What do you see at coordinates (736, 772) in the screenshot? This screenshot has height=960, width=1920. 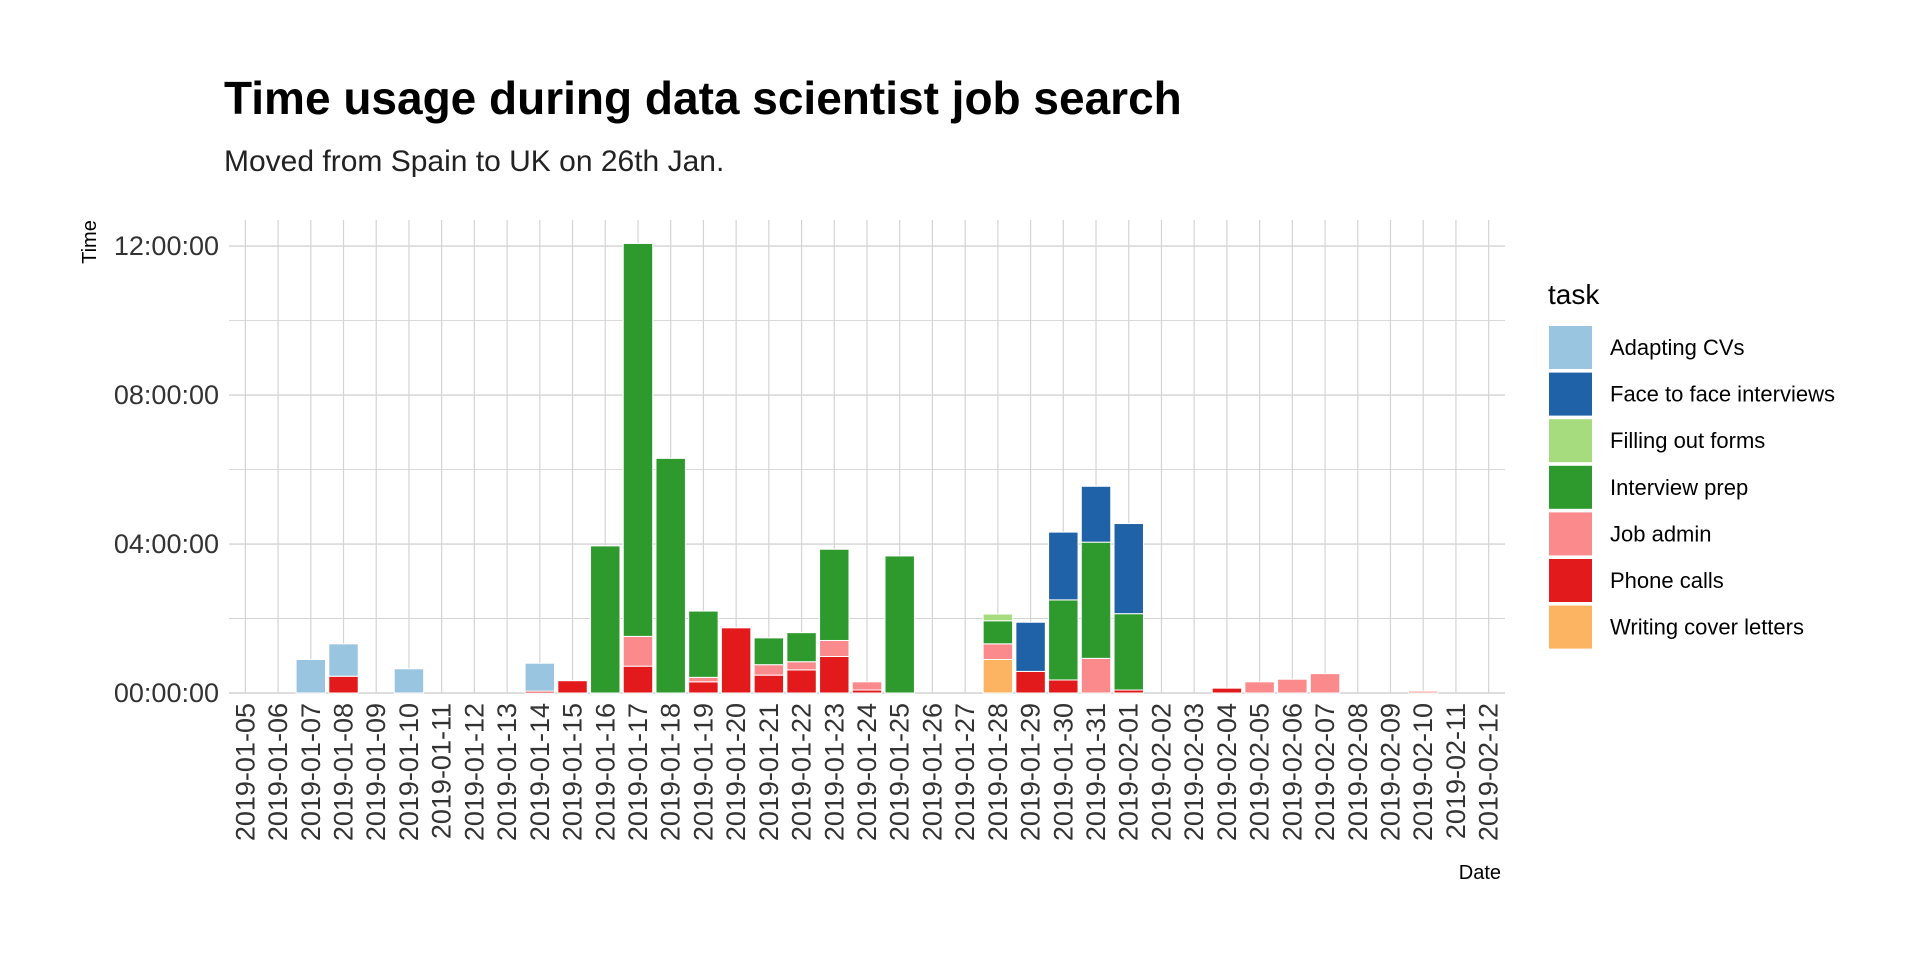 I see `x-tick-label: 2019-01-20` at bounding box center [736, 772].